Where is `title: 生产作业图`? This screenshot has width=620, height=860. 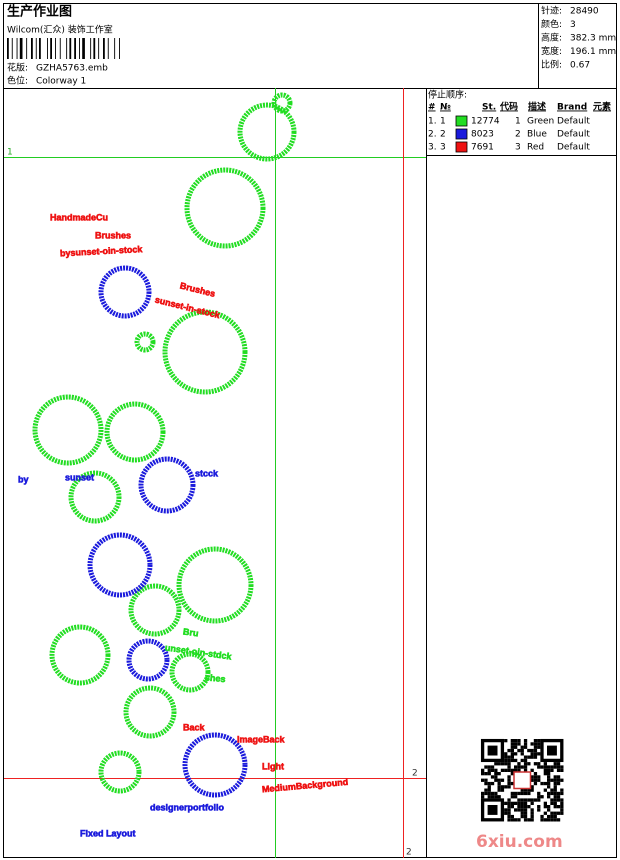
title: 生产作业图 is located at coordinates (39, 12).